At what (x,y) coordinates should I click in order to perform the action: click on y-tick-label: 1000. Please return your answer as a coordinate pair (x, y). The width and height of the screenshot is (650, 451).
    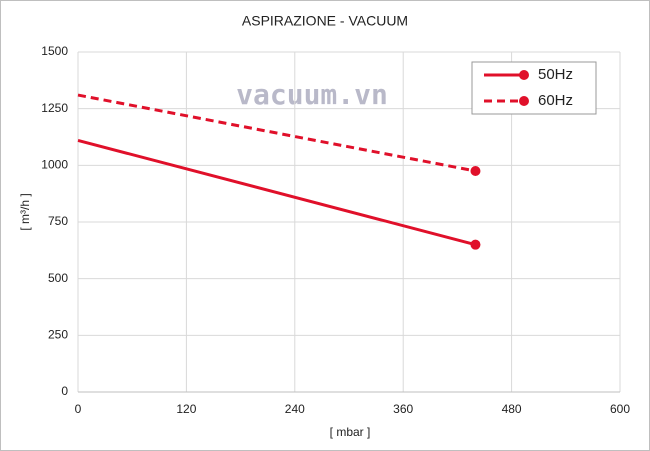
    Looking at the image, I should click on (54, 165).